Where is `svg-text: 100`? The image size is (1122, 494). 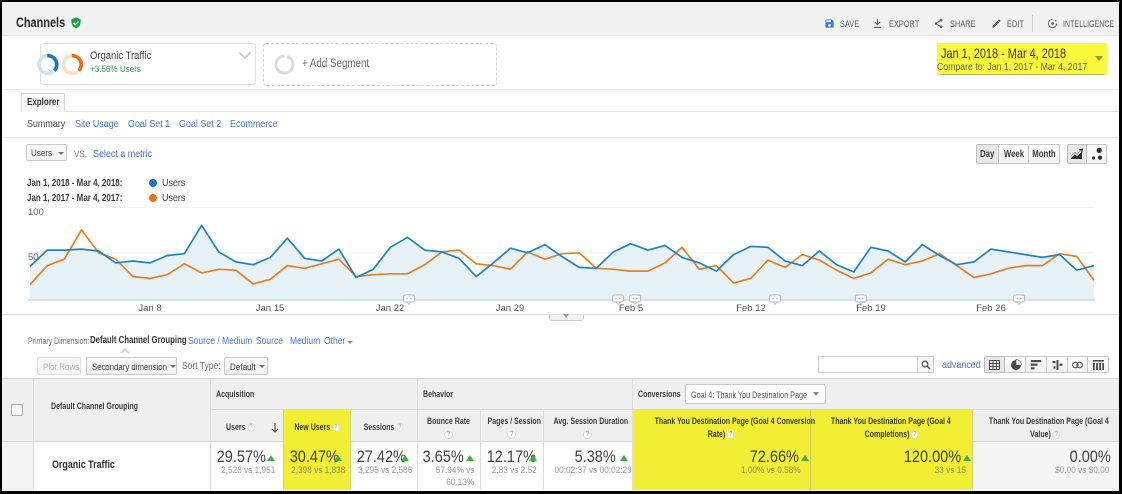 svg-text: 100 is located at coordinates (36, 212).